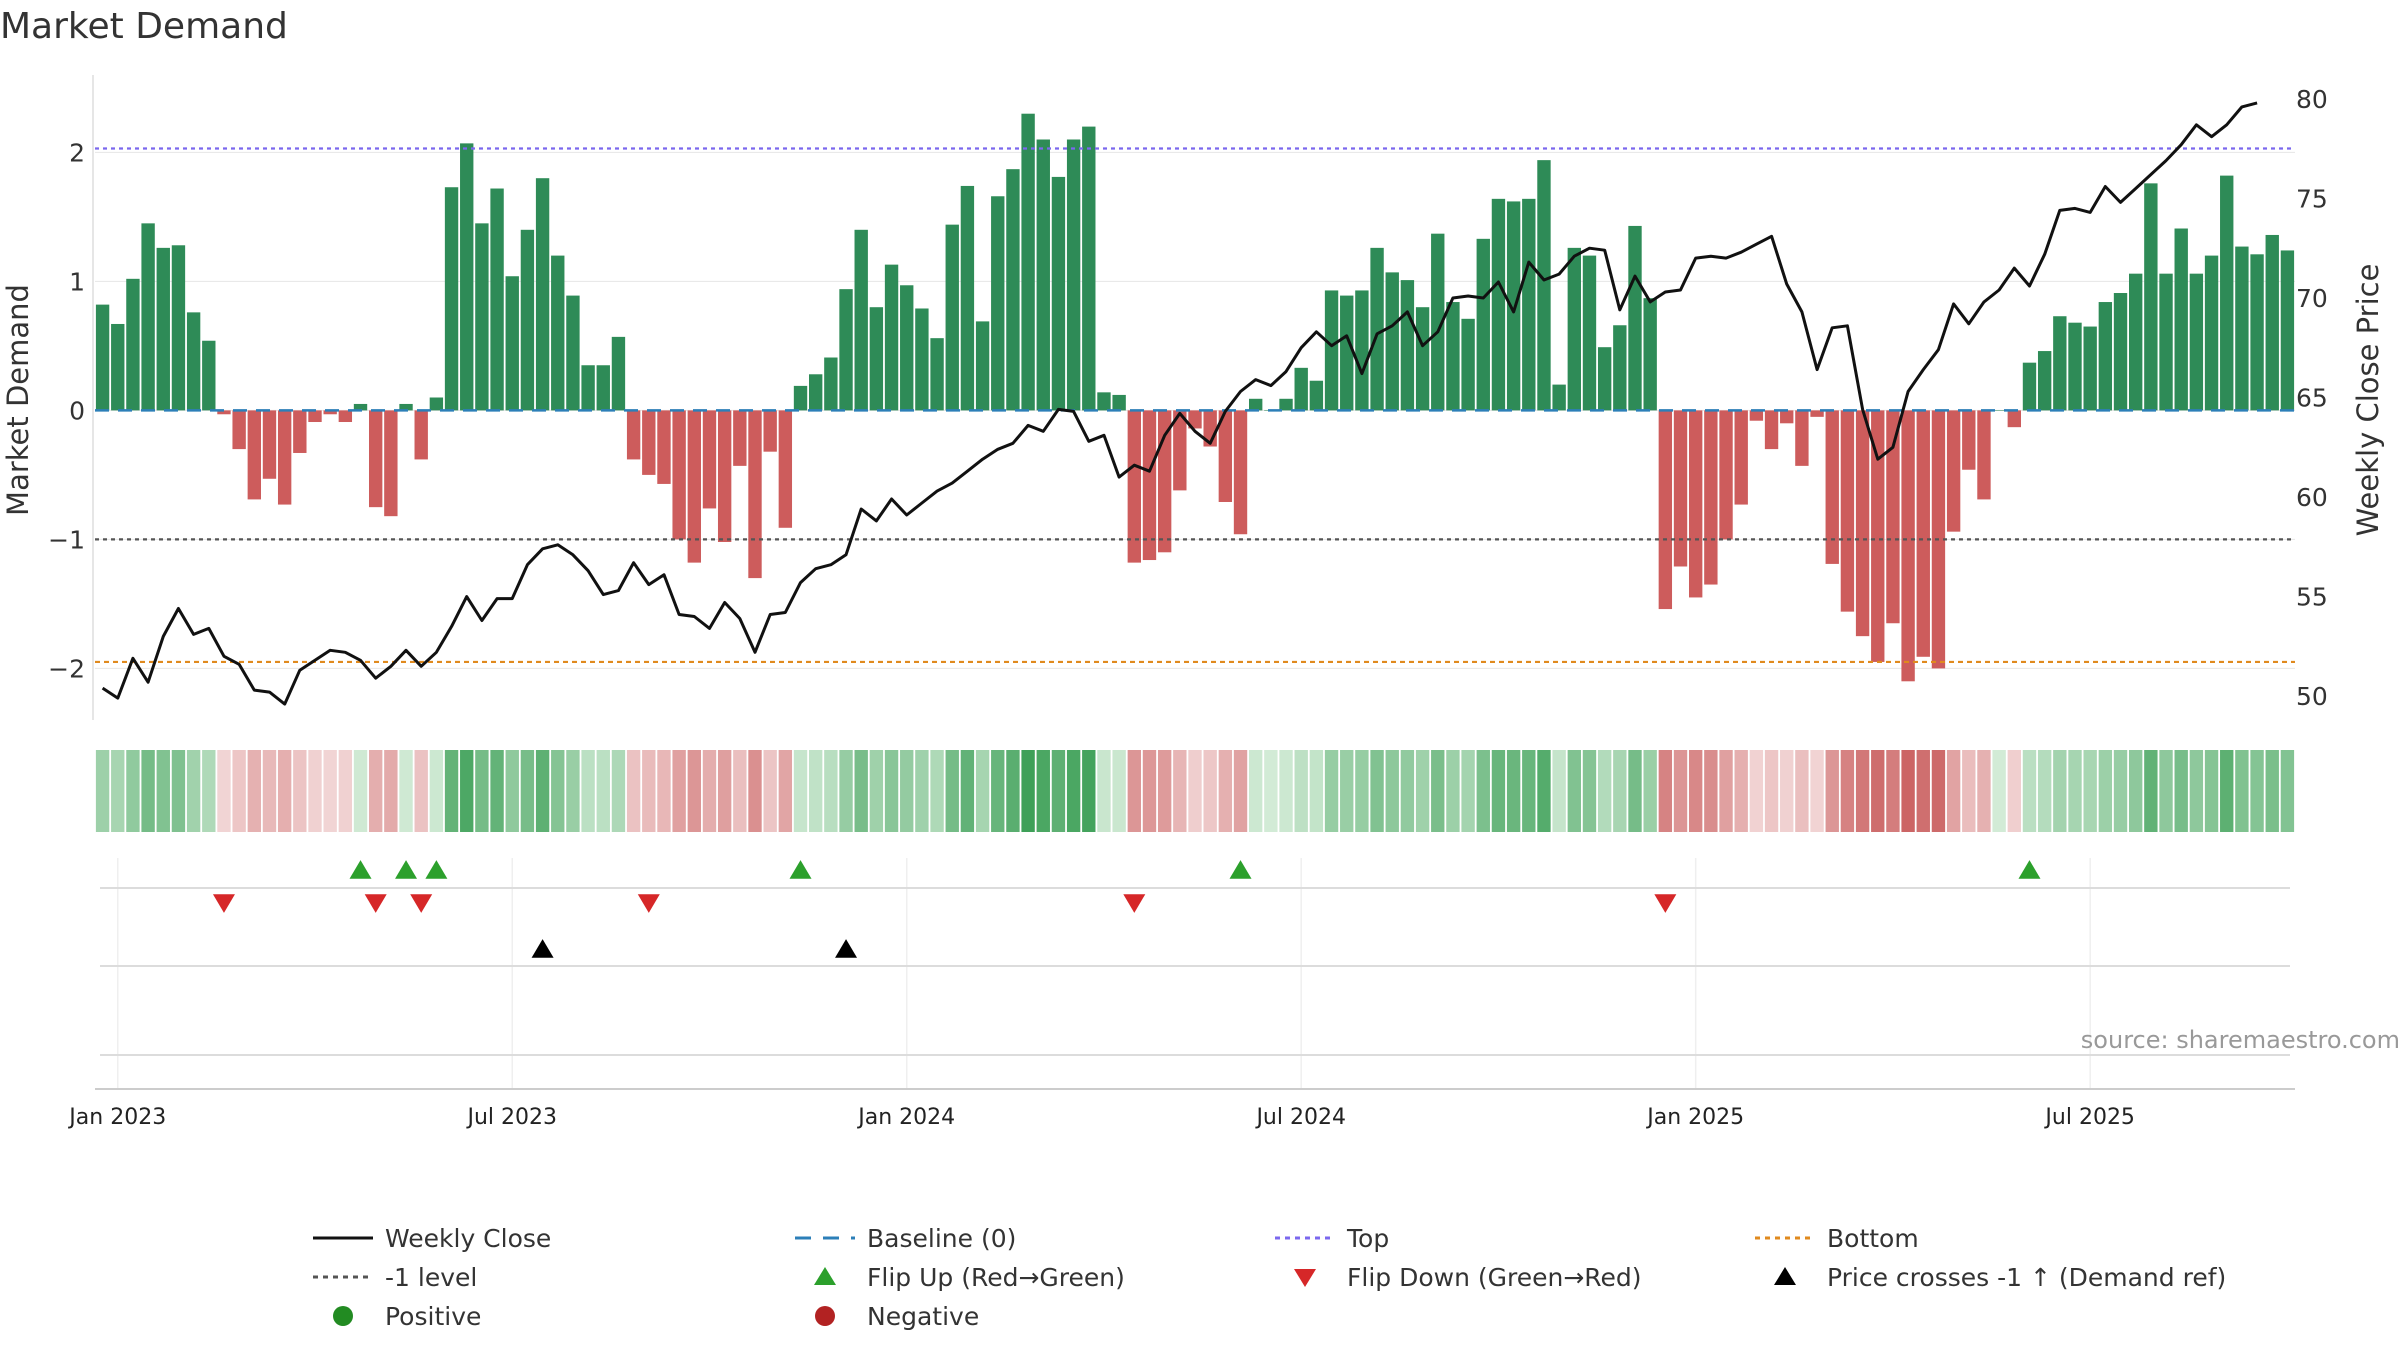 The image size is (2400, 1350). What do you see at coordinates (432, 1238) in the screenshot?
I see `legend-item-weekly-close: Weekly Close` at bounding box center [432, 1238].